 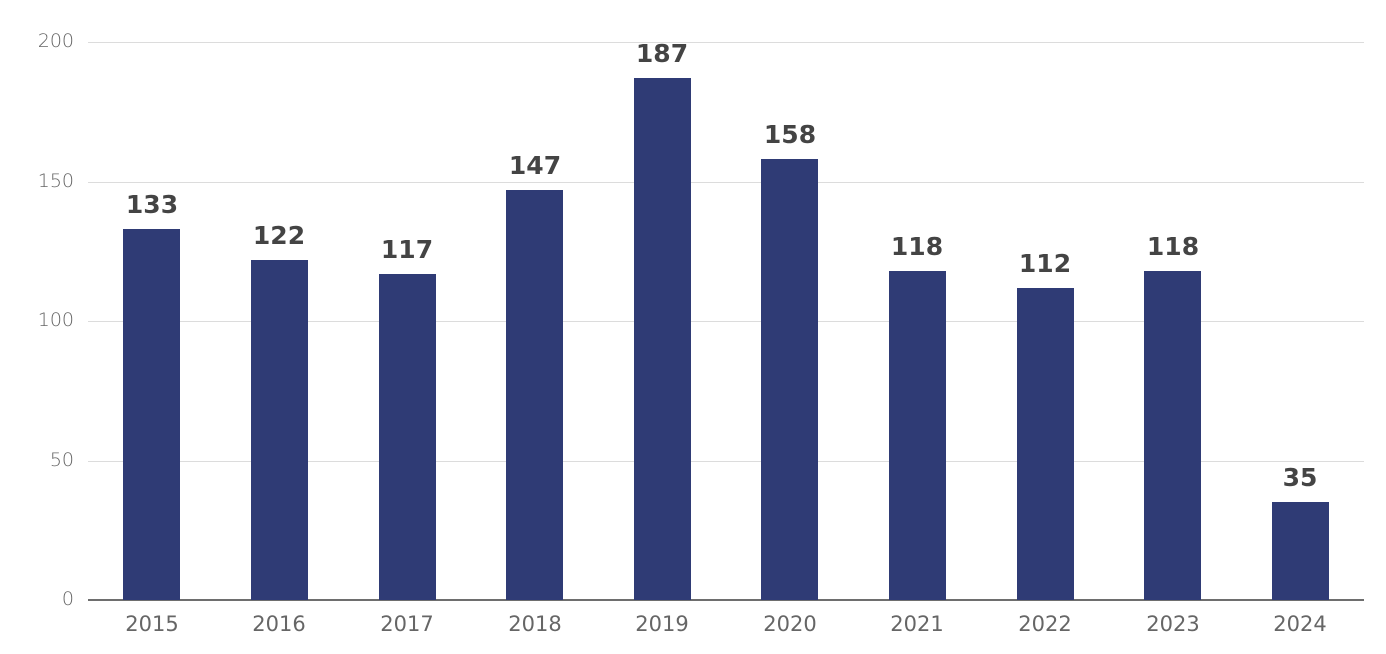 I want to click on y-axis-tick-label: 100, so click(x=55, y=320).